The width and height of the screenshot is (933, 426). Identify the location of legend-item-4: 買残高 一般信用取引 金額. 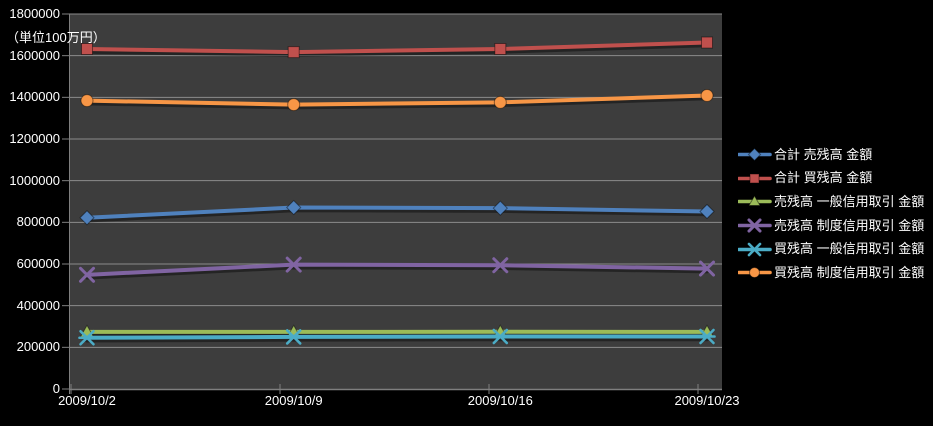
(831, 249).